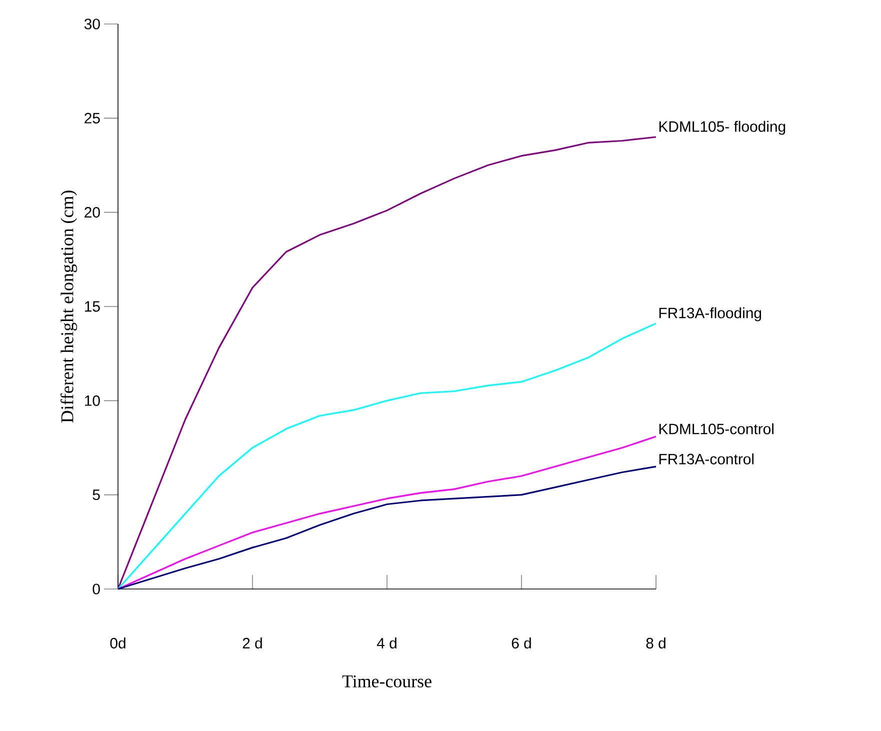 This screenshot has height=731, width=881. What do you see at coordinates (710, 314) in the screenshot?
I see `series-label: FR13A-flooding` at bounding box center [710, 314].